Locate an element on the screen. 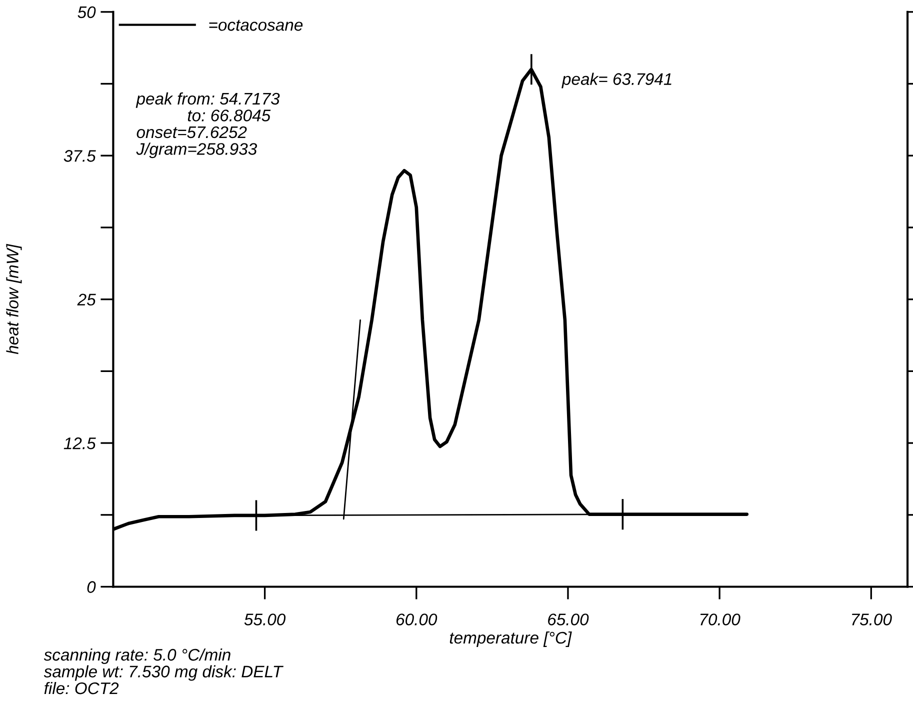 The width and height of the screenshot is (913, 701). x-axis-title: temperature [°C] is located at coordinates (511, 639).